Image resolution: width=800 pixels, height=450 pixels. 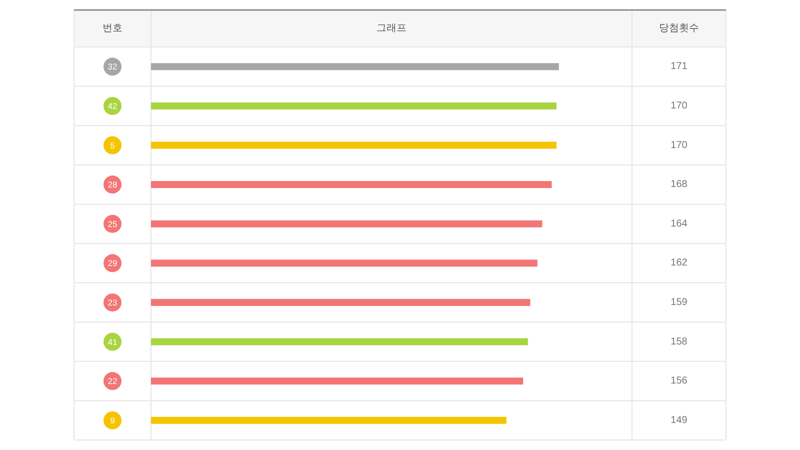 What do you see at coordinates (679, 28) in the screenshot?
I see `annotation: 당첨횟수` at bounding box center [679, 28].